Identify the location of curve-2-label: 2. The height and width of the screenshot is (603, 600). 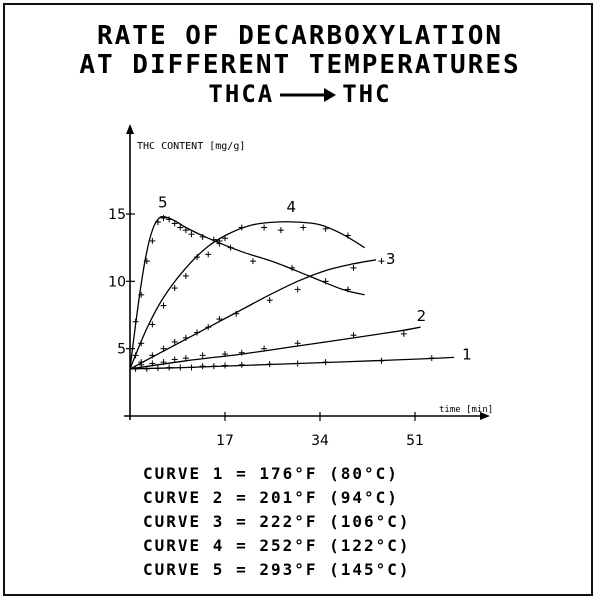
(422, 316).